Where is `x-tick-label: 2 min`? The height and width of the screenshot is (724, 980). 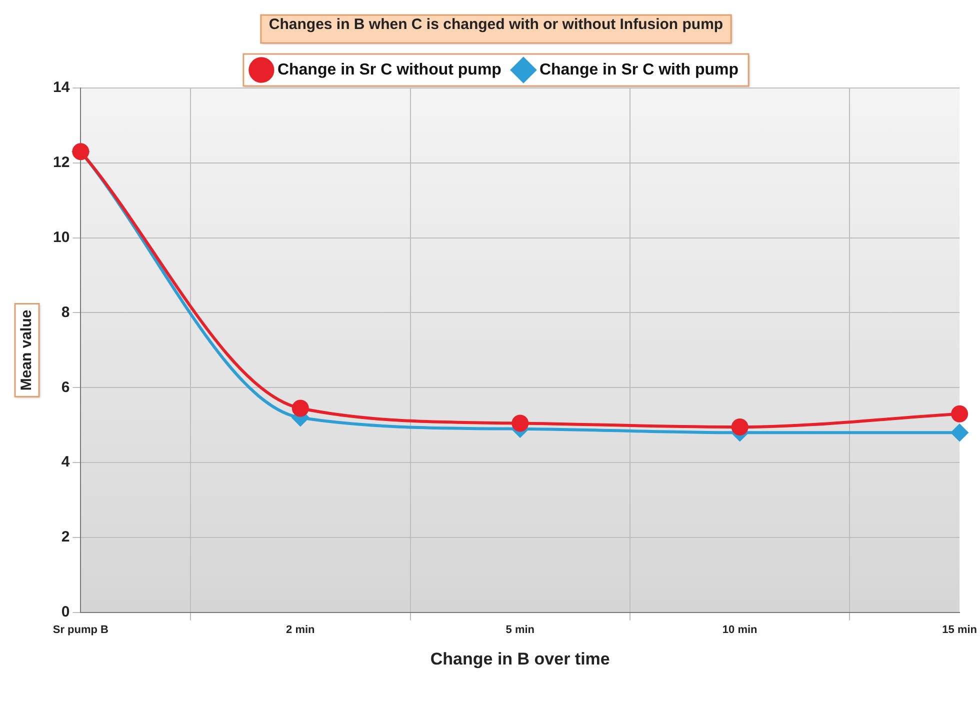 x-tick-label: 2 min is located at coordinates (301, 630).